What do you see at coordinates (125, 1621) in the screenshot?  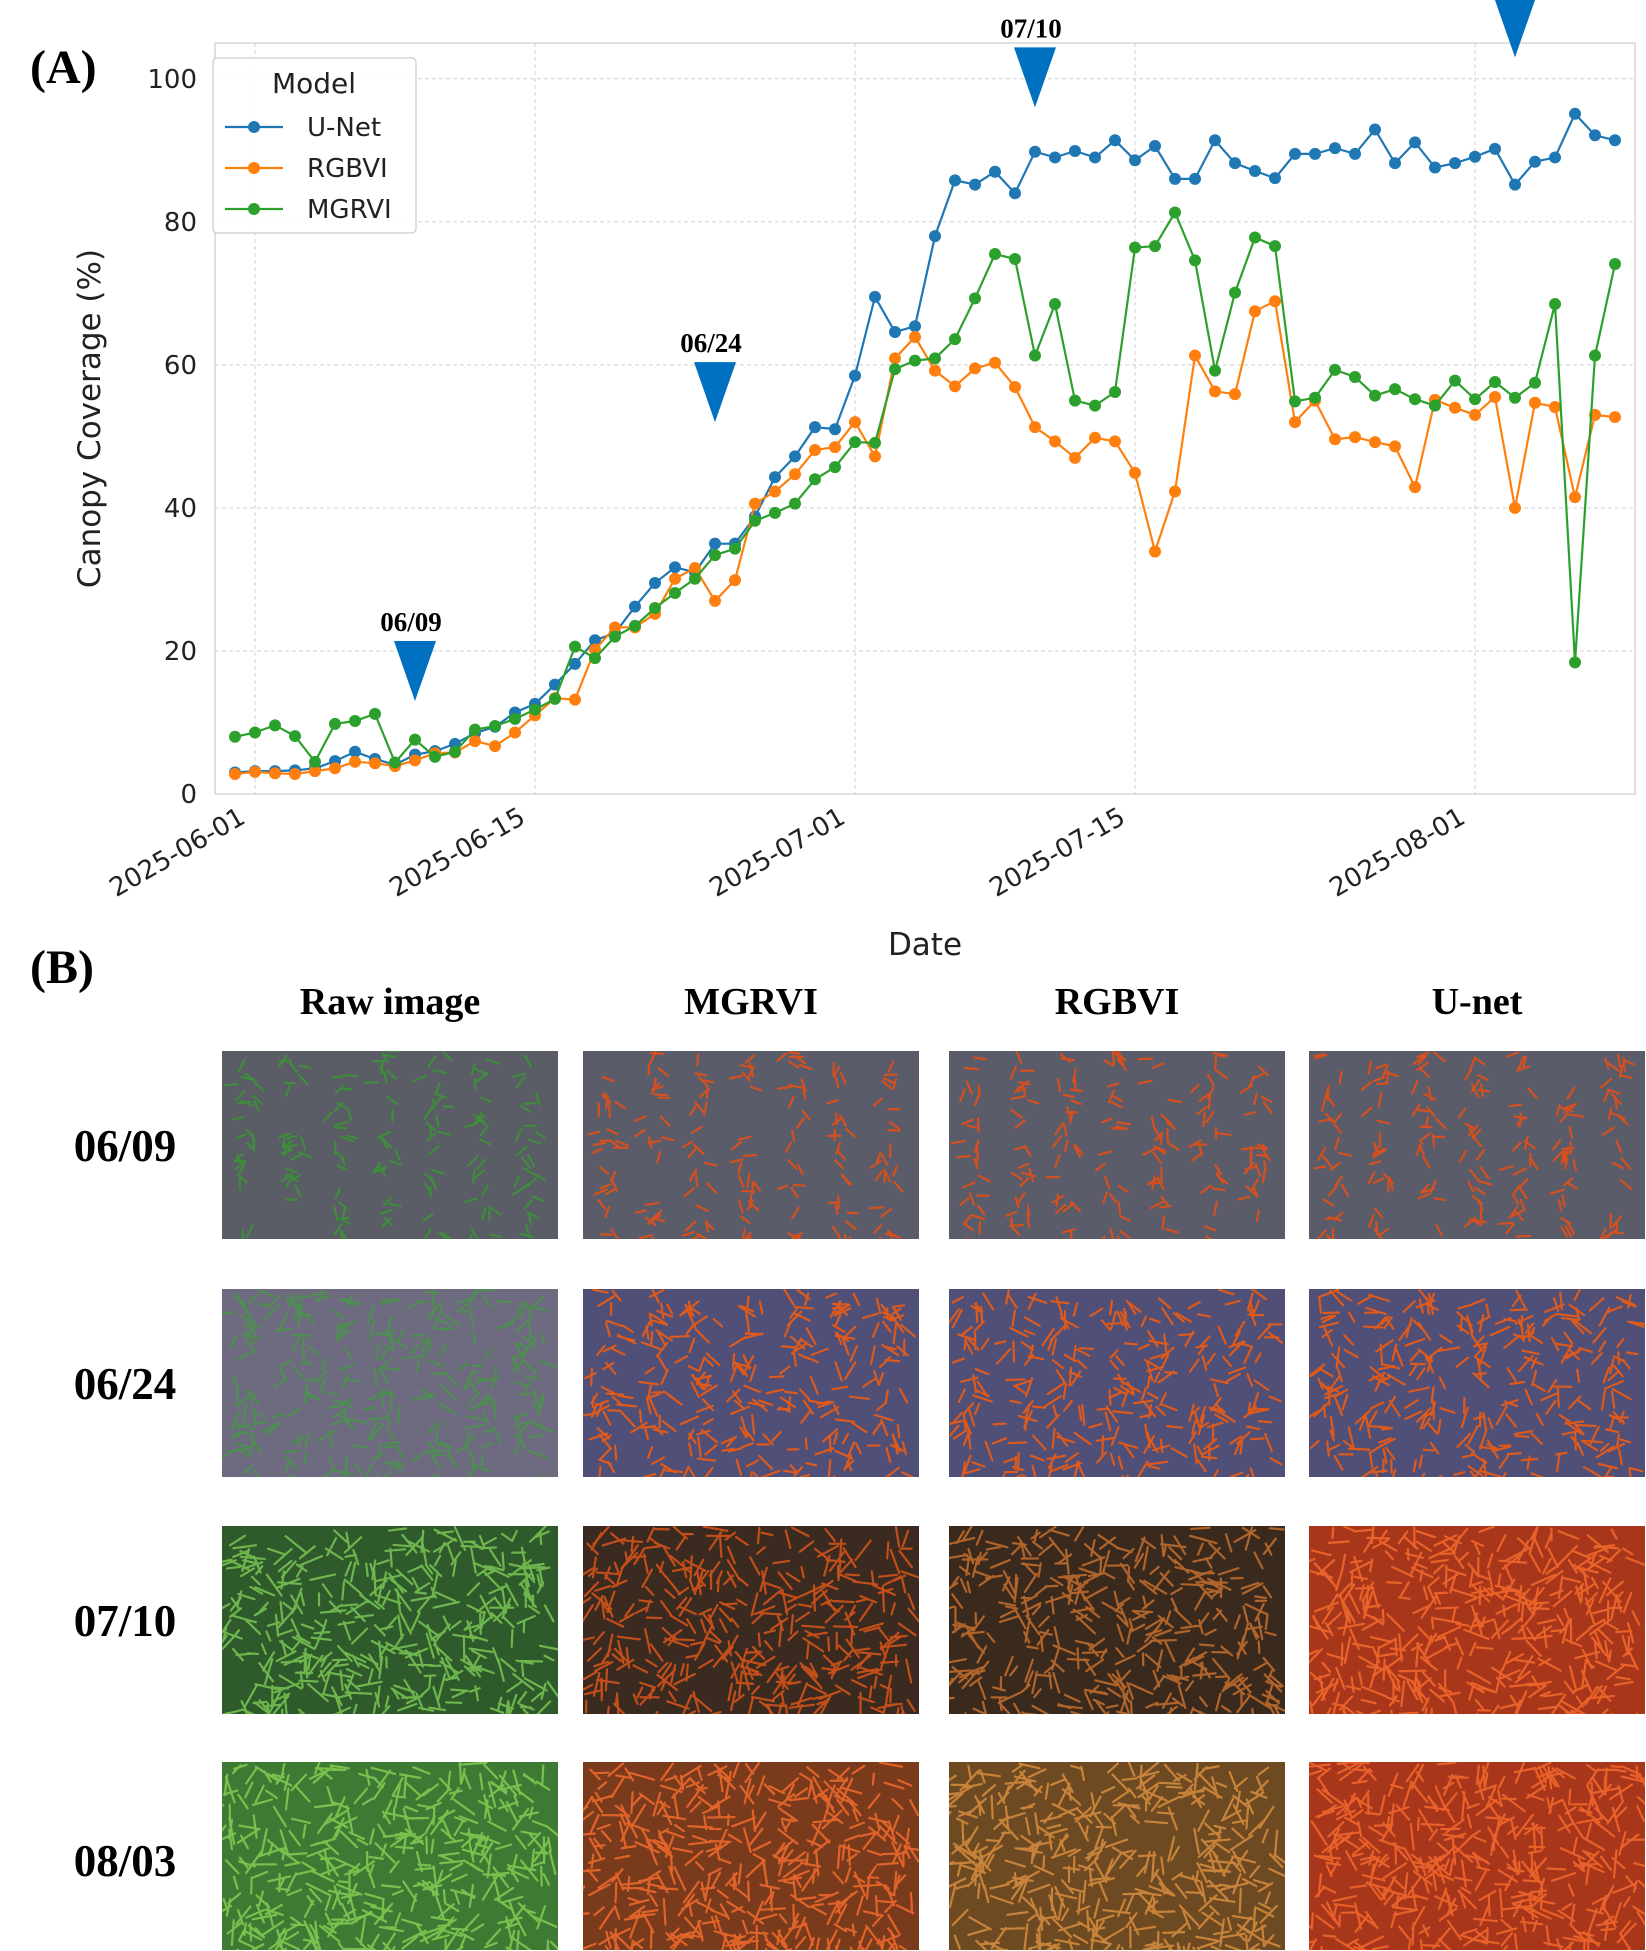 I see `row-label-0710: 07/10` at bounding box center [125, 1621].